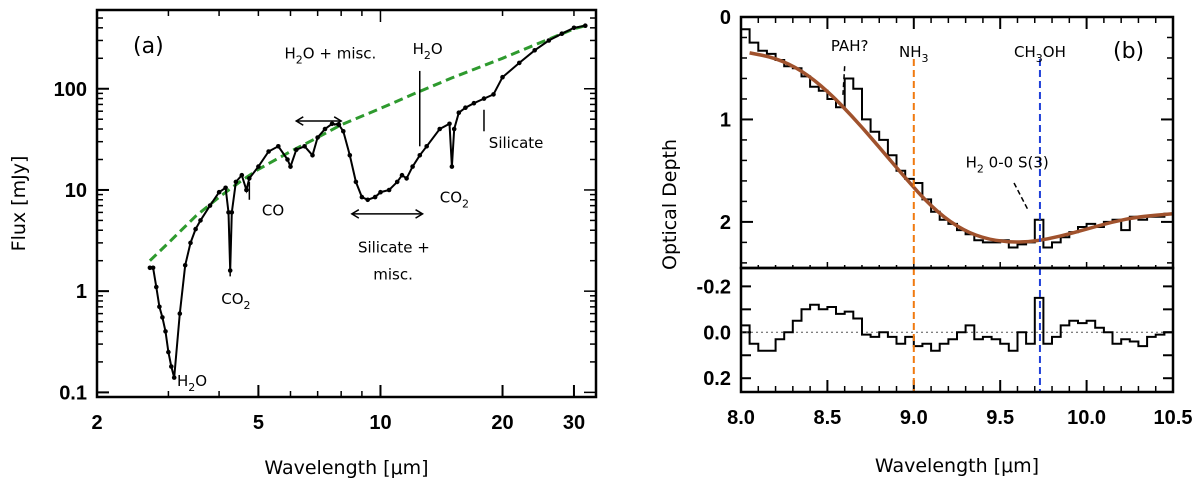  What do you see at coordinates (717, 379) in the screenshot?
I see `panel-b-bottom-y-tick-label: 0.2` at bounding box center [717, 379].